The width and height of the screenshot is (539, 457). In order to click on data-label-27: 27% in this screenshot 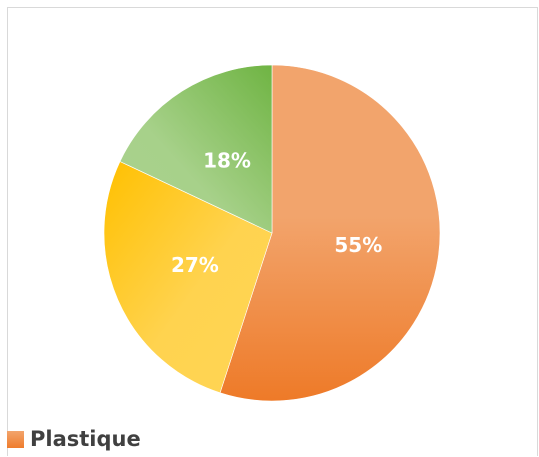, I will do `click(195, 265)`.